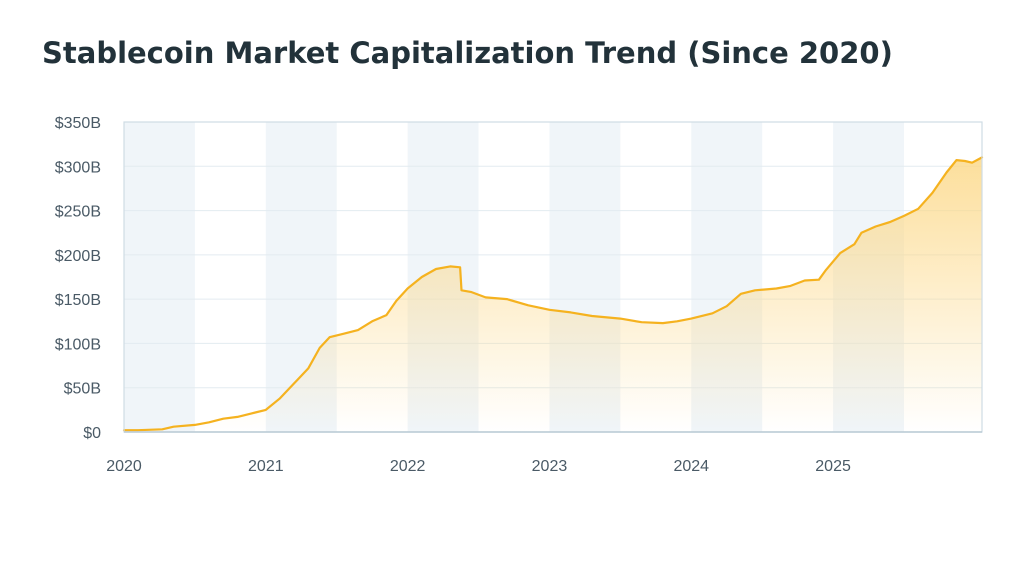 This screenshot has height=585, width=1024. What do you see at coordinates (78, 167) in the screenshot?
I see `y-tick-label: $300B` at bounding box center [78, 167].